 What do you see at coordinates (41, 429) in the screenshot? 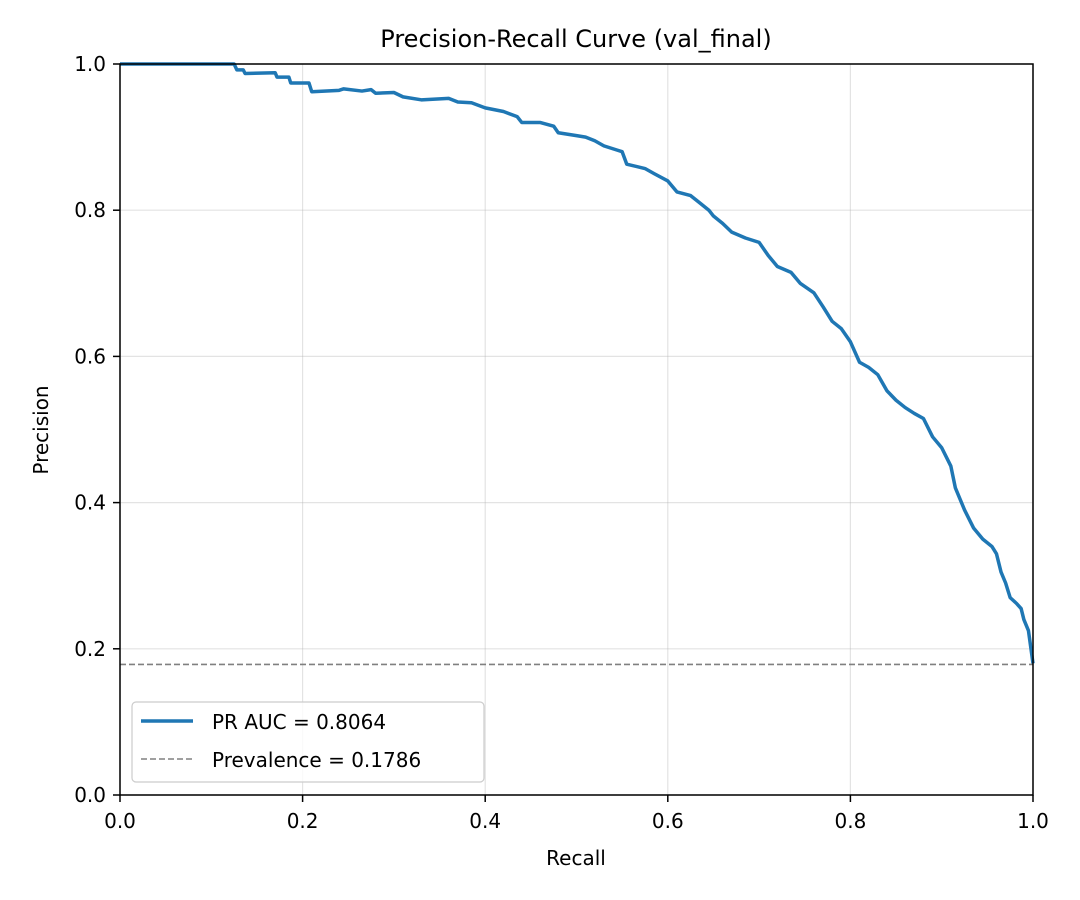
I see `y-axis-title: Precision` at bounding box center [41, 429].